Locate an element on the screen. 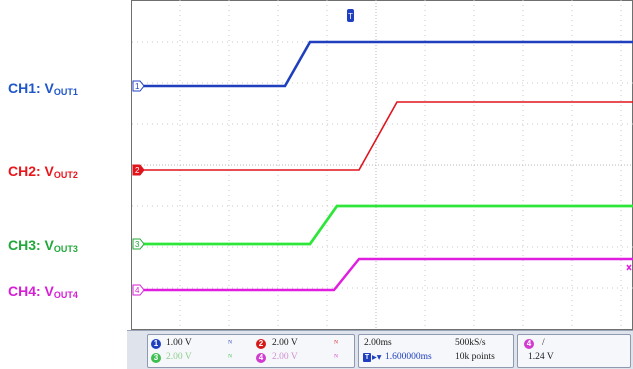  ch2-coupling-icon: ᴺ is located at coordinates (336, 343).